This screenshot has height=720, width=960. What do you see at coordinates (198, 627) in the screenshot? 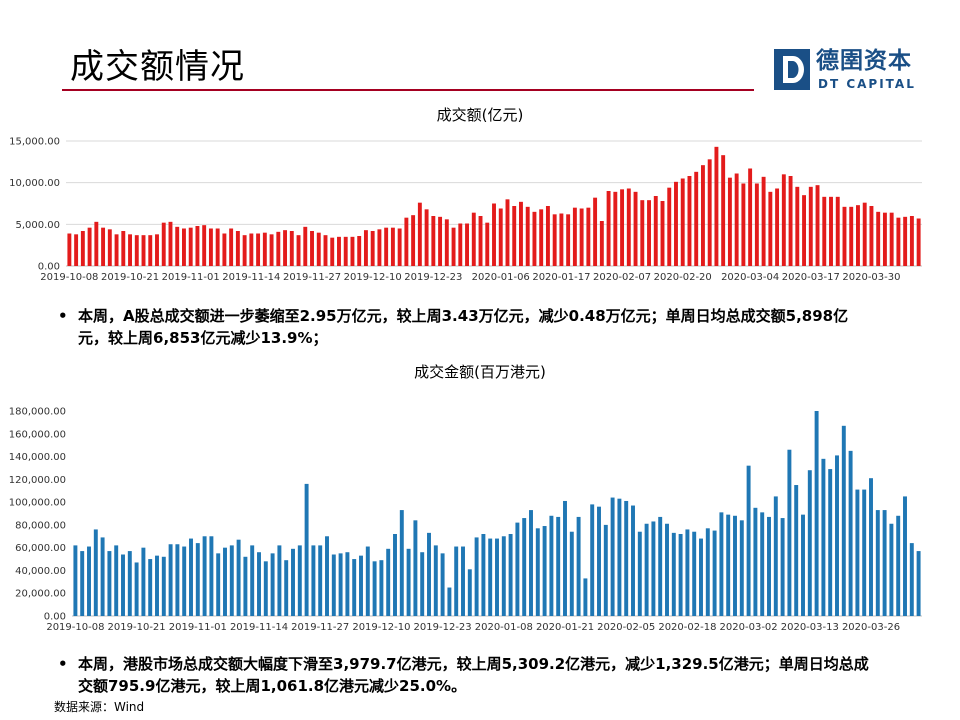
I see `x-tick-label: 2019-11-01` at bounding box center [198, 627].